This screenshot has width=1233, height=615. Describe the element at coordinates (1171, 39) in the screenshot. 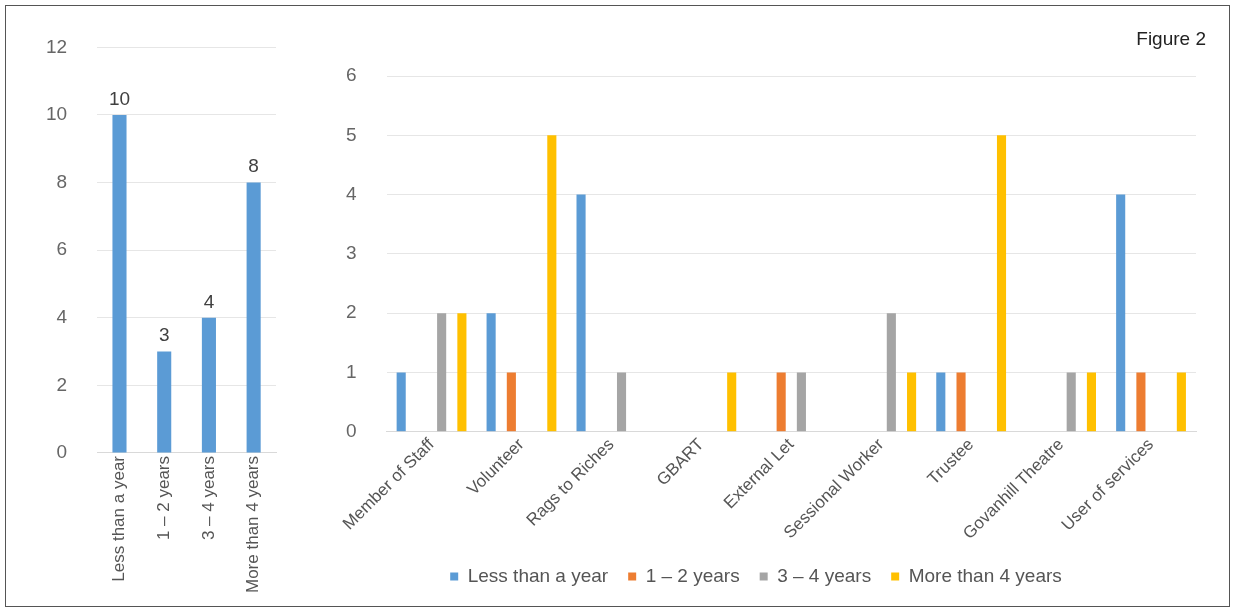

I see `caption: Figure 2` at that location.